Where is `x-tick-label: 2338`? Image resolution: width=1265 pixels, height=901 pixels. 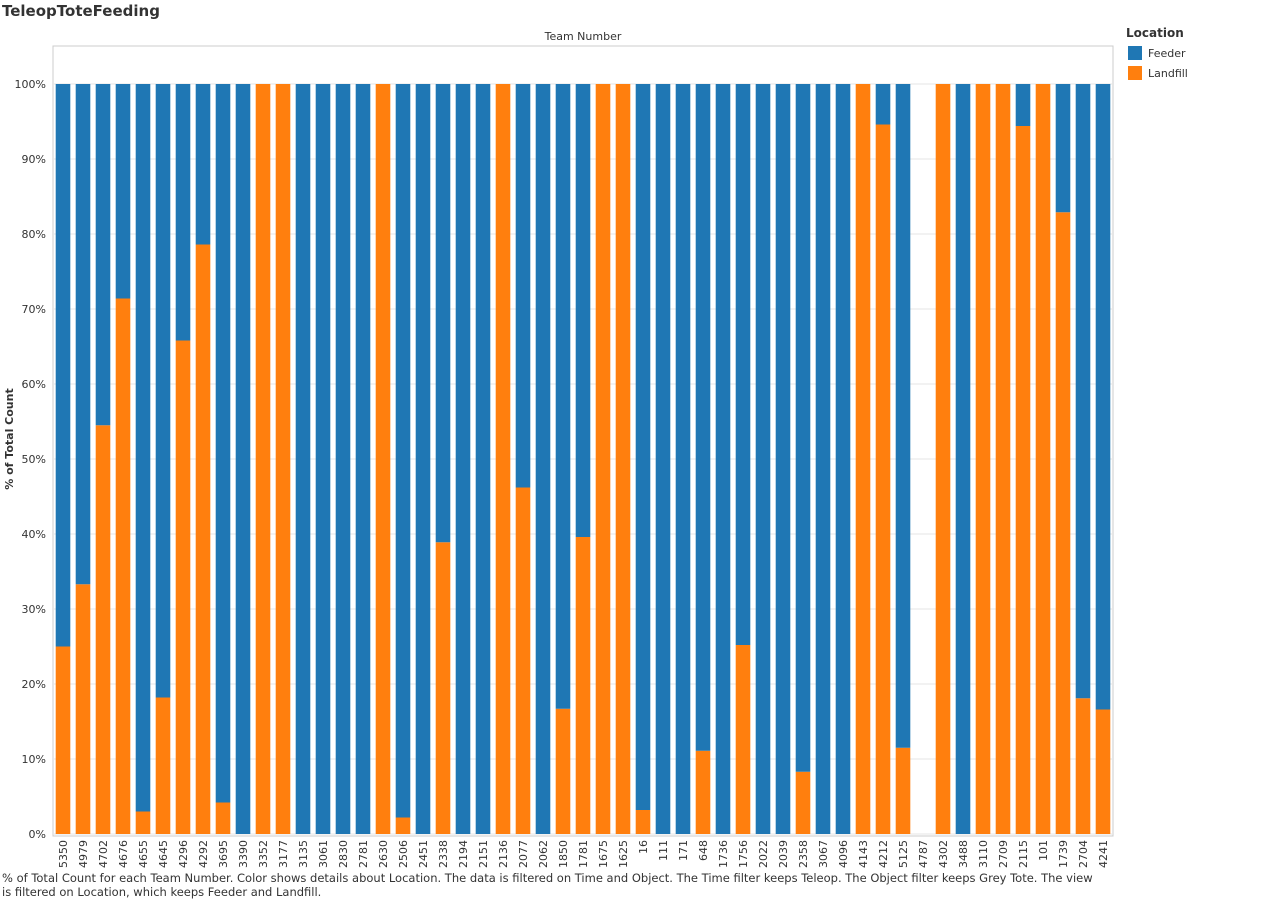
x-tick-label: 2338 is located at coordinates (443, 854).